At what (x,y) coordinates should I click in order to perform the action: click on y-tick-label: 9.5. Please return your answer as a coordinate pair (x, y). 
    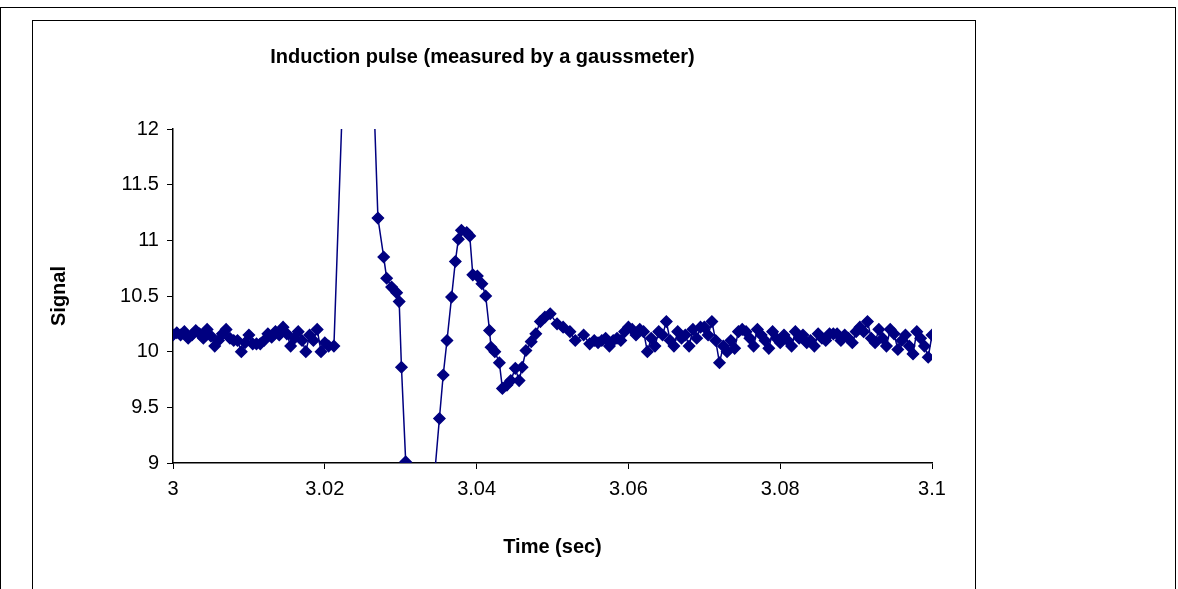
    Looking at the image, I should click on (145, 405).